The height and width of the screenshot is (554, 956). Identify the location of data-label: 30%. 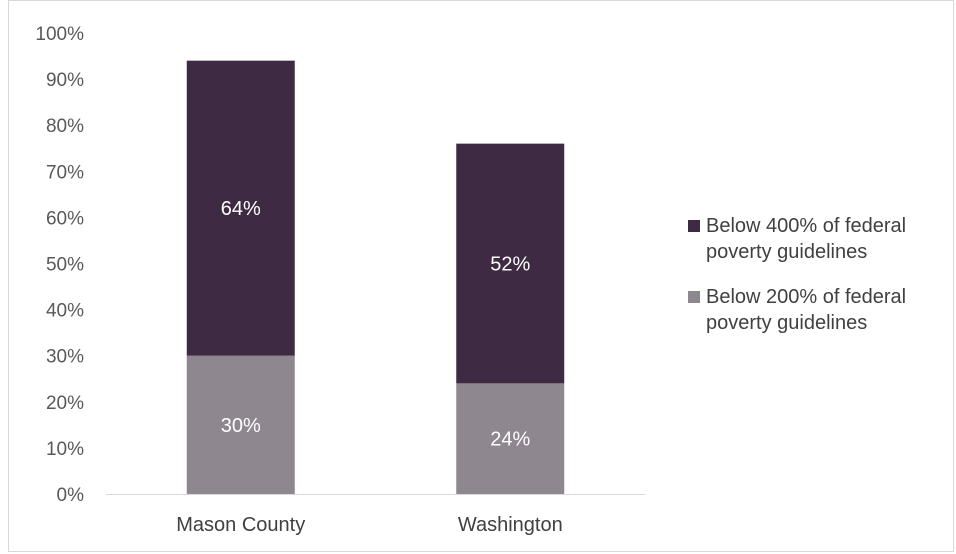
(241, 426).